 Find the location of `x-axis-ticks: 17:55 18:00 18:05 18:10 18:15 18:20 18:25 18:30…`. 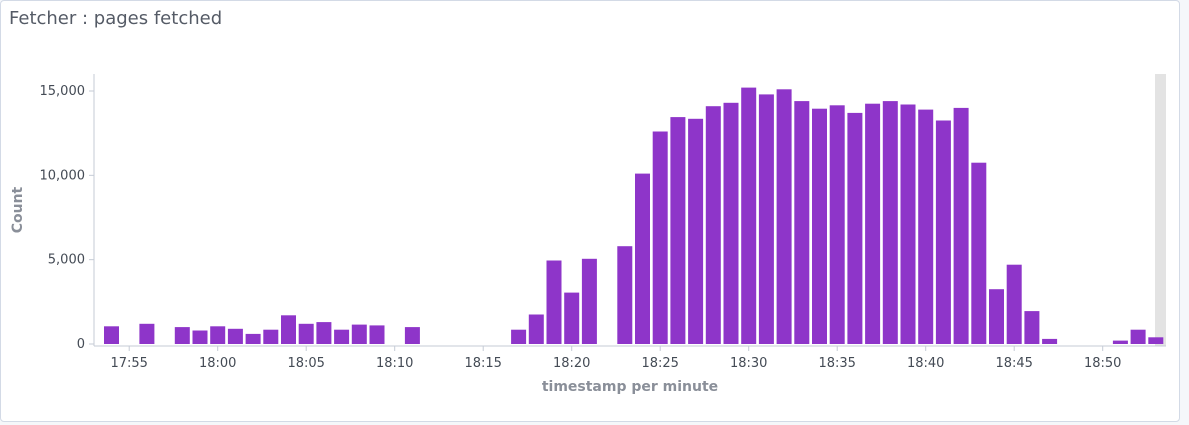

x-axis-ticks: 17:55 18:00 18:05 18:10 18:15 18:20 18:25 18:30… is located at coordinates (615, 358).